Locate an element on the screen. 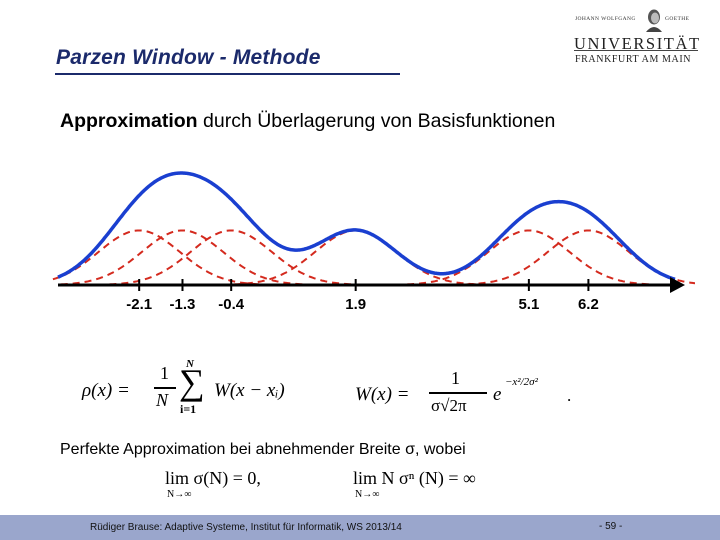 The height and width of the screenshot is (540, 720). limit-sigma-sub: N→∞ is located at coordinates (179, 494).